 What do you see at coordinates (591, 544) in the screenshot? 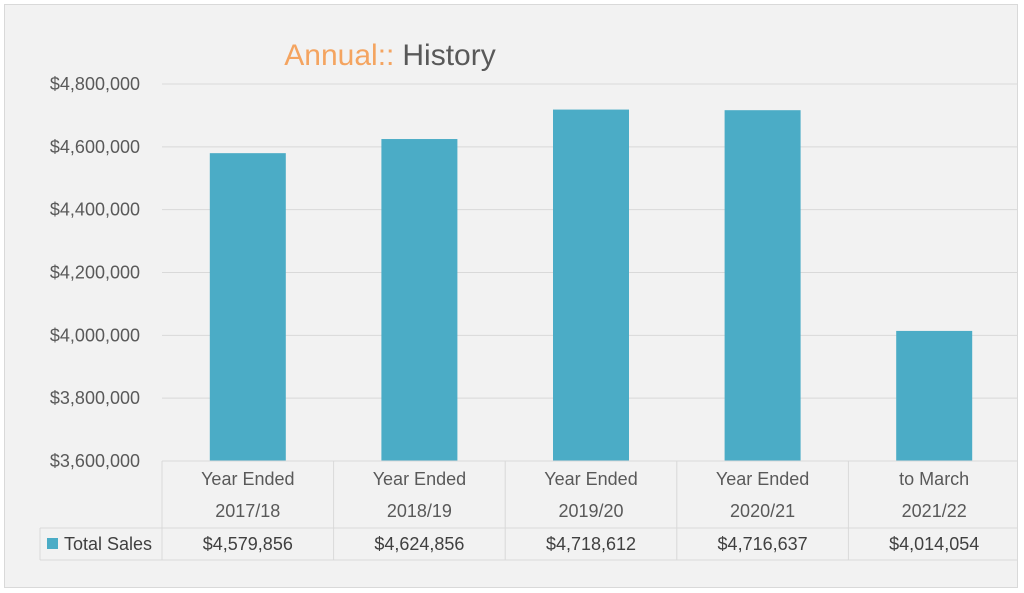
I see `data-label: $4,718,612` at bounding box center [591, 544].